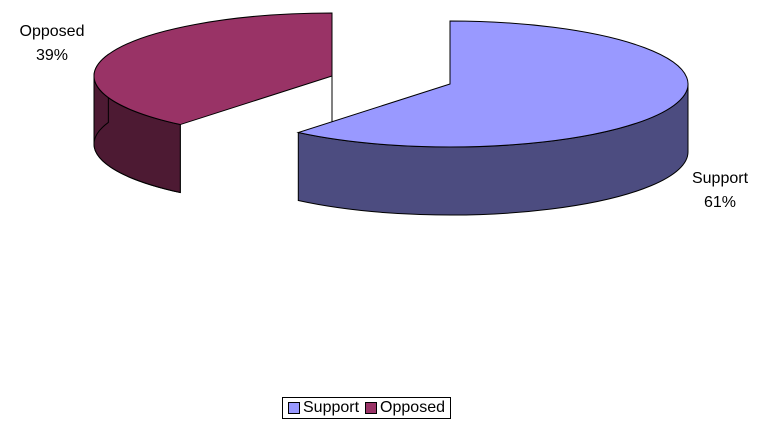 Image resolution: width=763 pixels, height=421 pixels. What do you see at coordinates (720, 178) in the screenshot?
I see `support-label-name: Support` at bounding box center [720, 178].